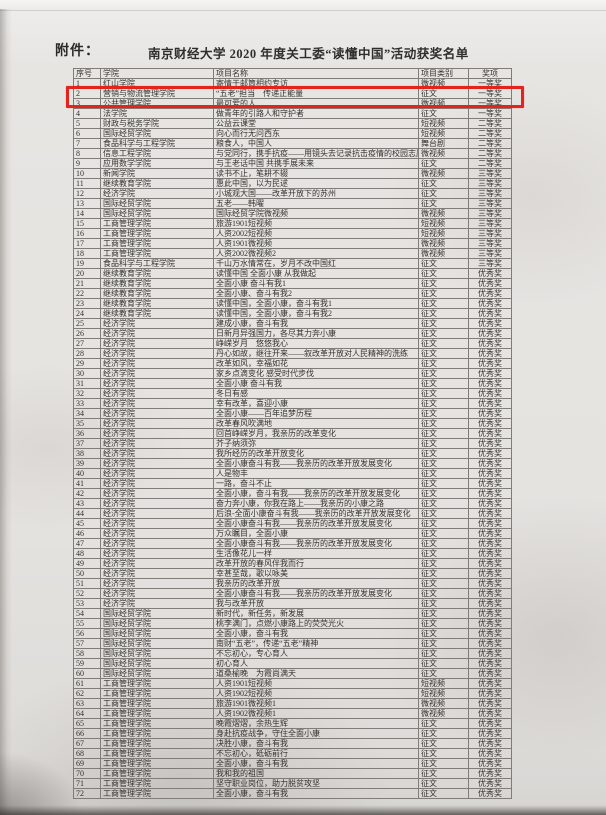 The image size is (606, 815). I want to click on cell-category: 短视频, so click(443, 223).